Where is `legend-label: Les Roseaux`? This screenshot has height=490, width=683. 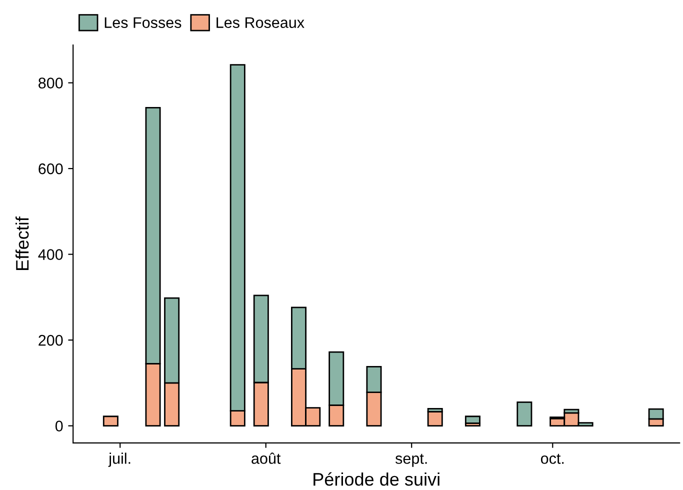
legend-label: Les Roseaux is located at coordinates (260, 22).